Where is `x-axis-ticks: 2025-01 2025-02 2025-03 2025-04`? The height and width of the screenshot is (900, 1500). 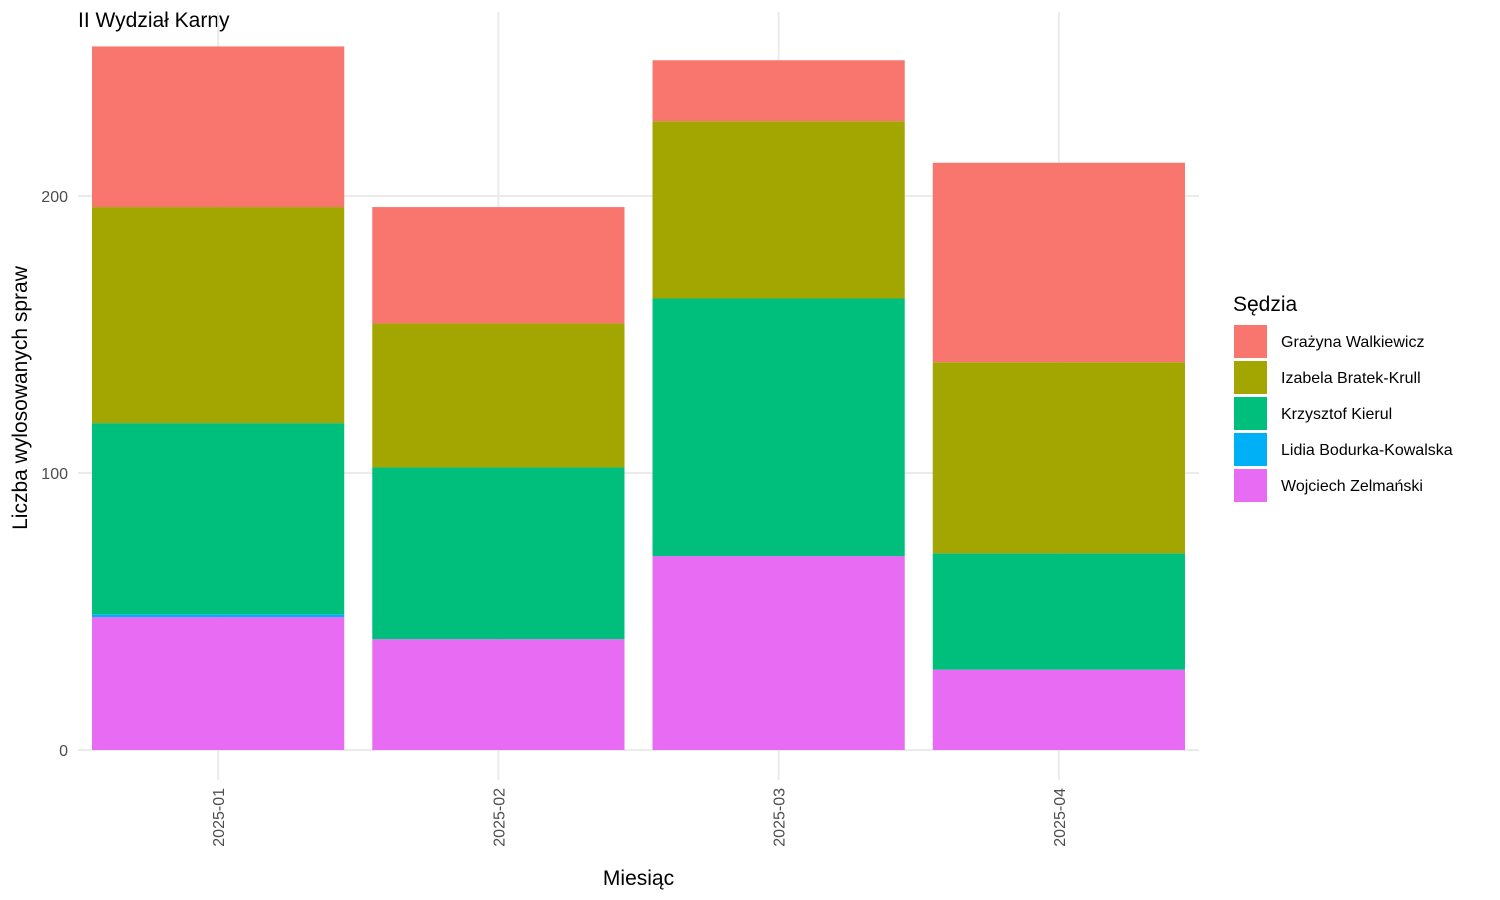 x-axis-ticks: 2025-01 2025-02 2025-03 2025-04 is located at coordinates (640, 817).